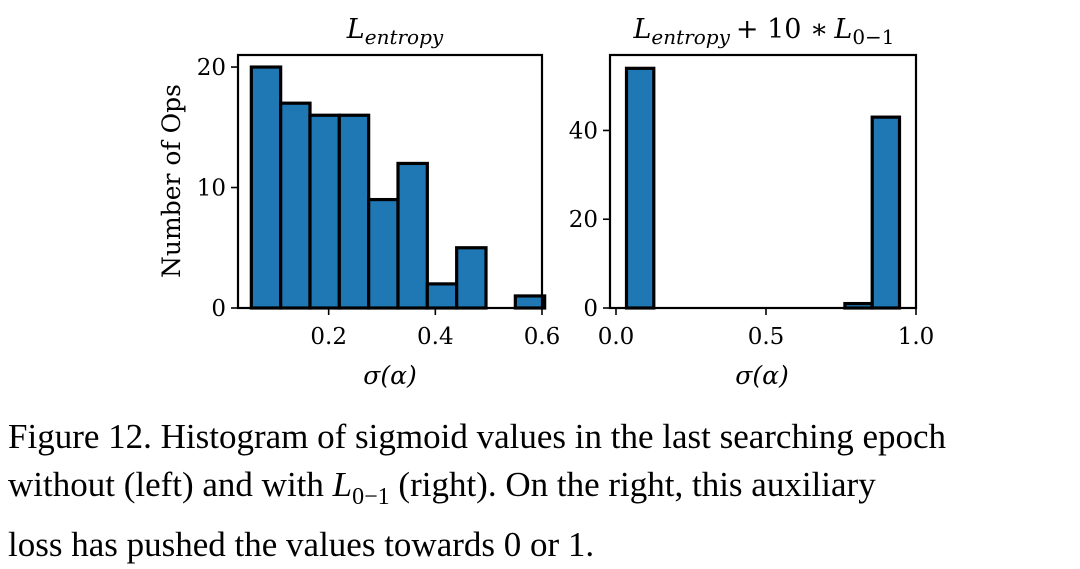  What do you see at coordinates (211, 189) in the screenshot?
I see `left-y-tick-label: 10` at bounding box center [211, 189].